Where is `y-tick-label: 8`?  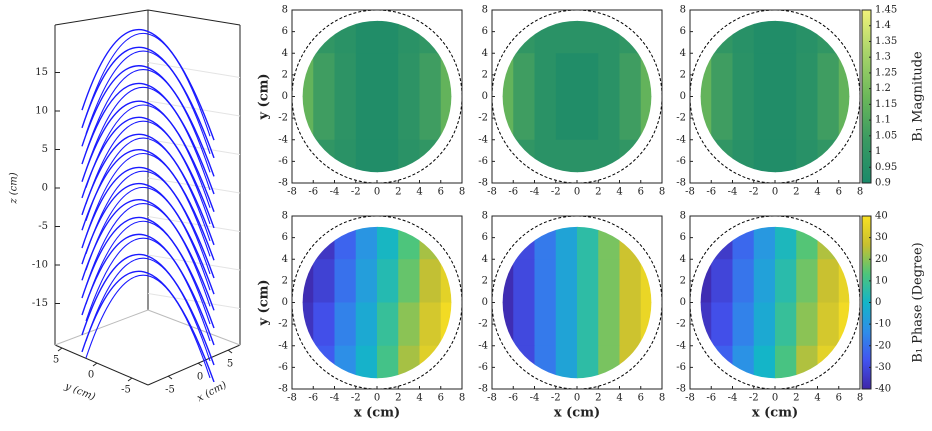 y-tick-label: 8 is located at coordinates (683, 216).